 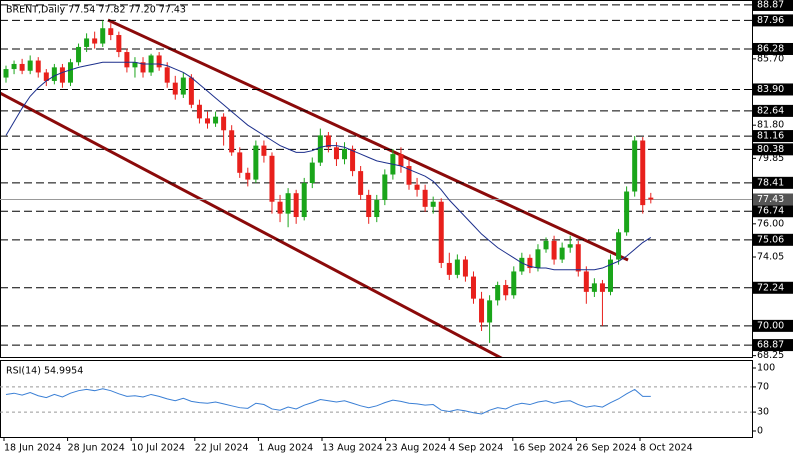 What do you see at coordinates (770, 89) in the screenshot?
I see `level-label: 83.90` at bounding box center [770, 89].